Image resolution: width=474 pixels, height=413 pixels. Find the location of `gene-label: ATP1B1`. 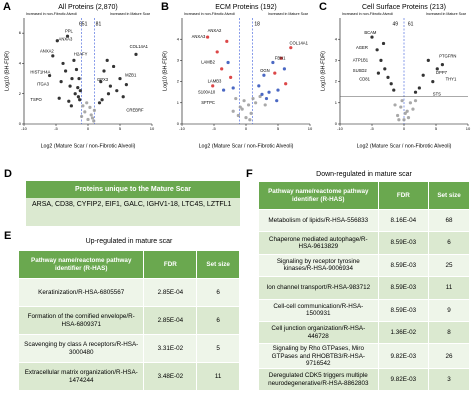

gene-label: ATP1B1 is located at coordinates (361, 60).